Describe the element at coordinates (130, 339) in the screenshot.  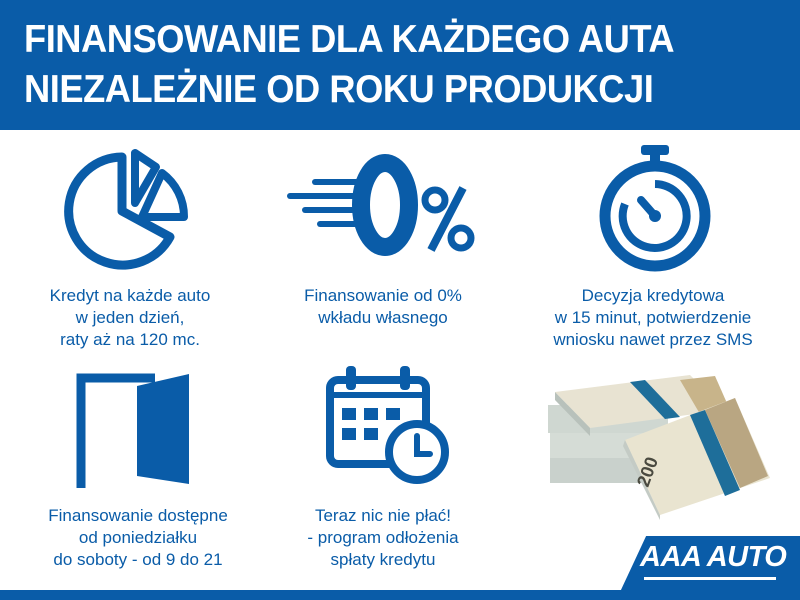
I see `feature-text-line: raty aż na 120 mc.` at that location.